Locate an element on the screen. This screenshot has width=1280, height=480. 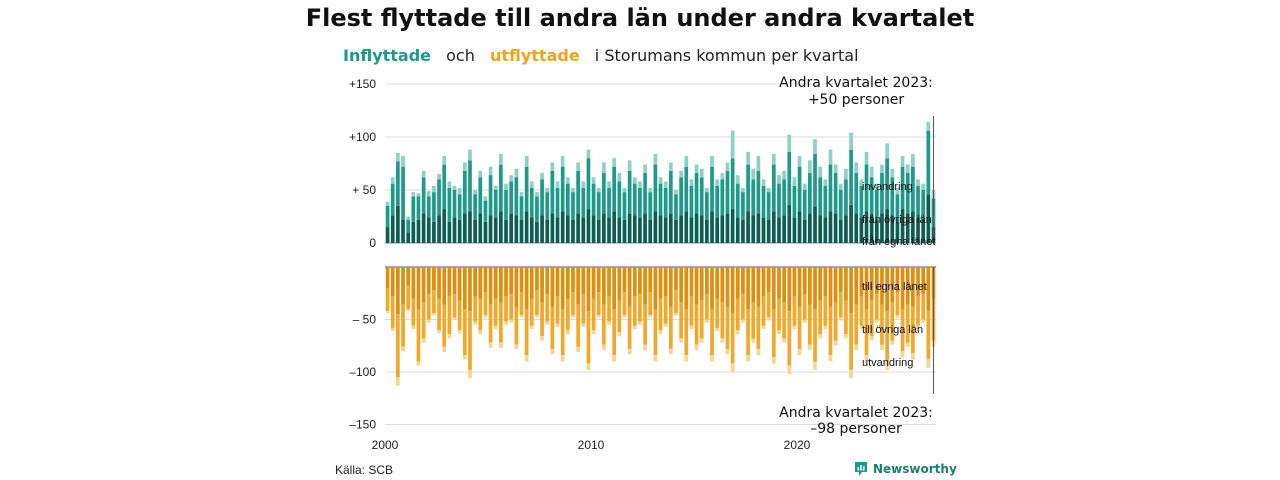
brand-name: Newsworthy is located at coordinates (915, 469).